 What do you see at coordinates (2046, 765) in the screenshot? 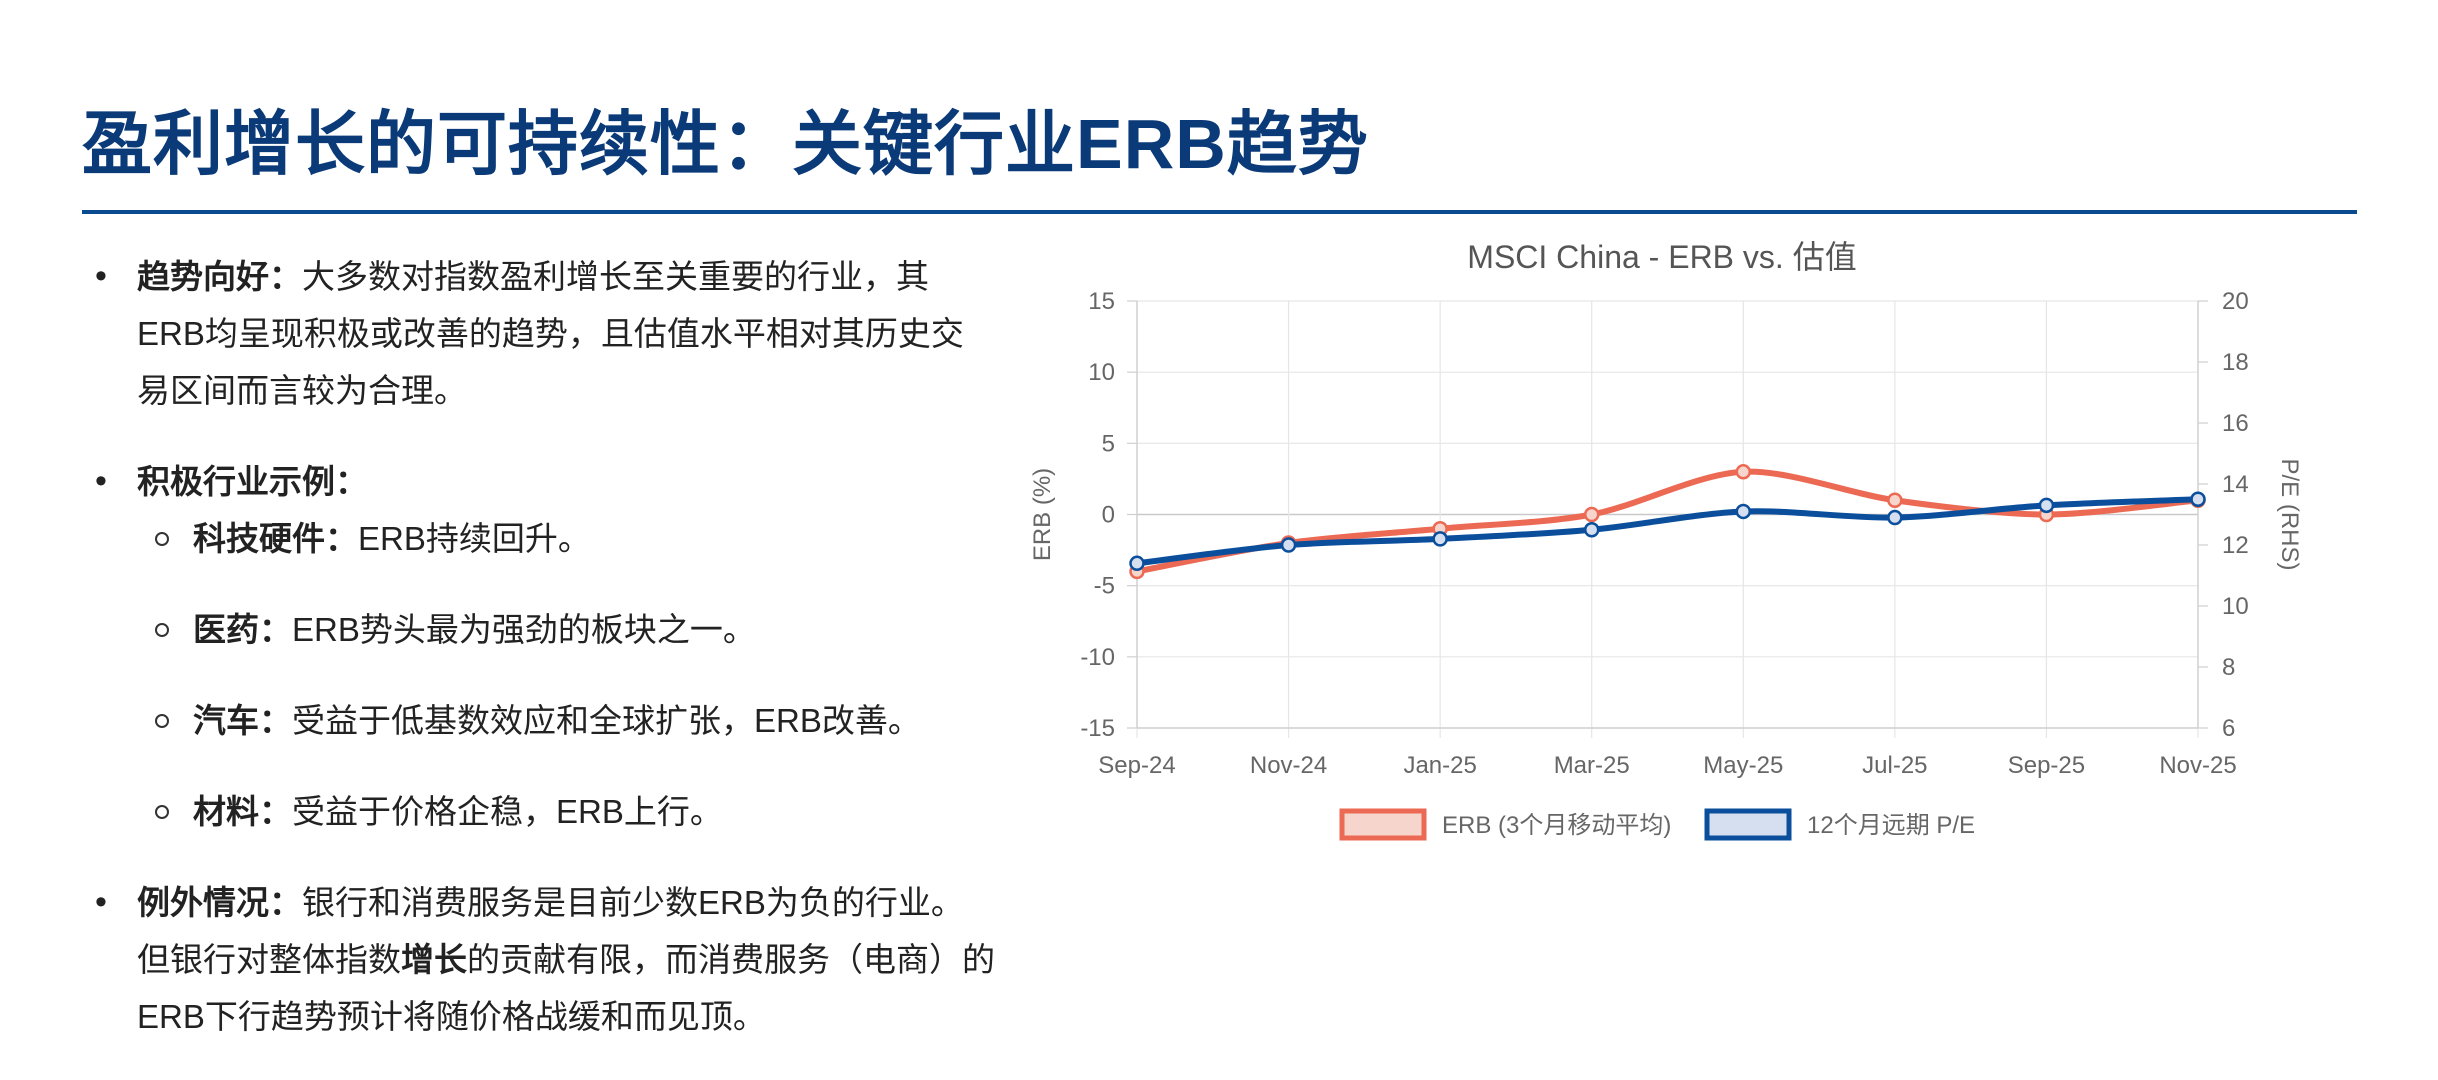
I see `x-tick-label: Sep-25` at bounding box center [2046, 765].